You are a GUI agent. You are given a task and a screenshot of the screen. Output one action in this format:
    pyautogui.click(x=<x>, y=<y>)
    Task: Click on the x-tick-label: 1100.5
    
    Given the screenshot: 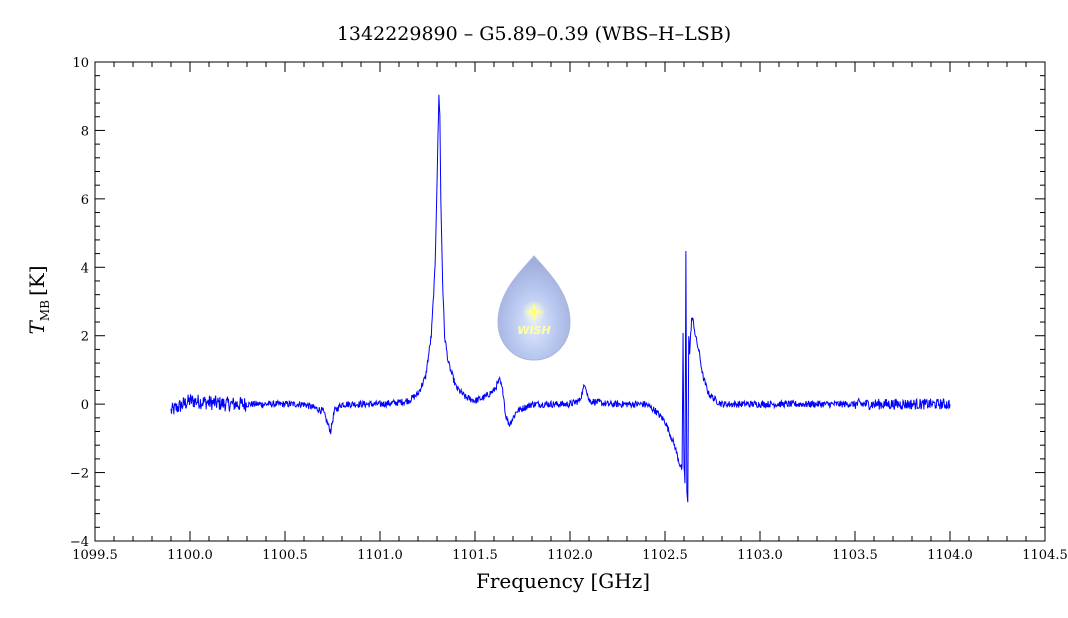 What is the action you would take?
    pyautogui.click(x=285, y=555)
    